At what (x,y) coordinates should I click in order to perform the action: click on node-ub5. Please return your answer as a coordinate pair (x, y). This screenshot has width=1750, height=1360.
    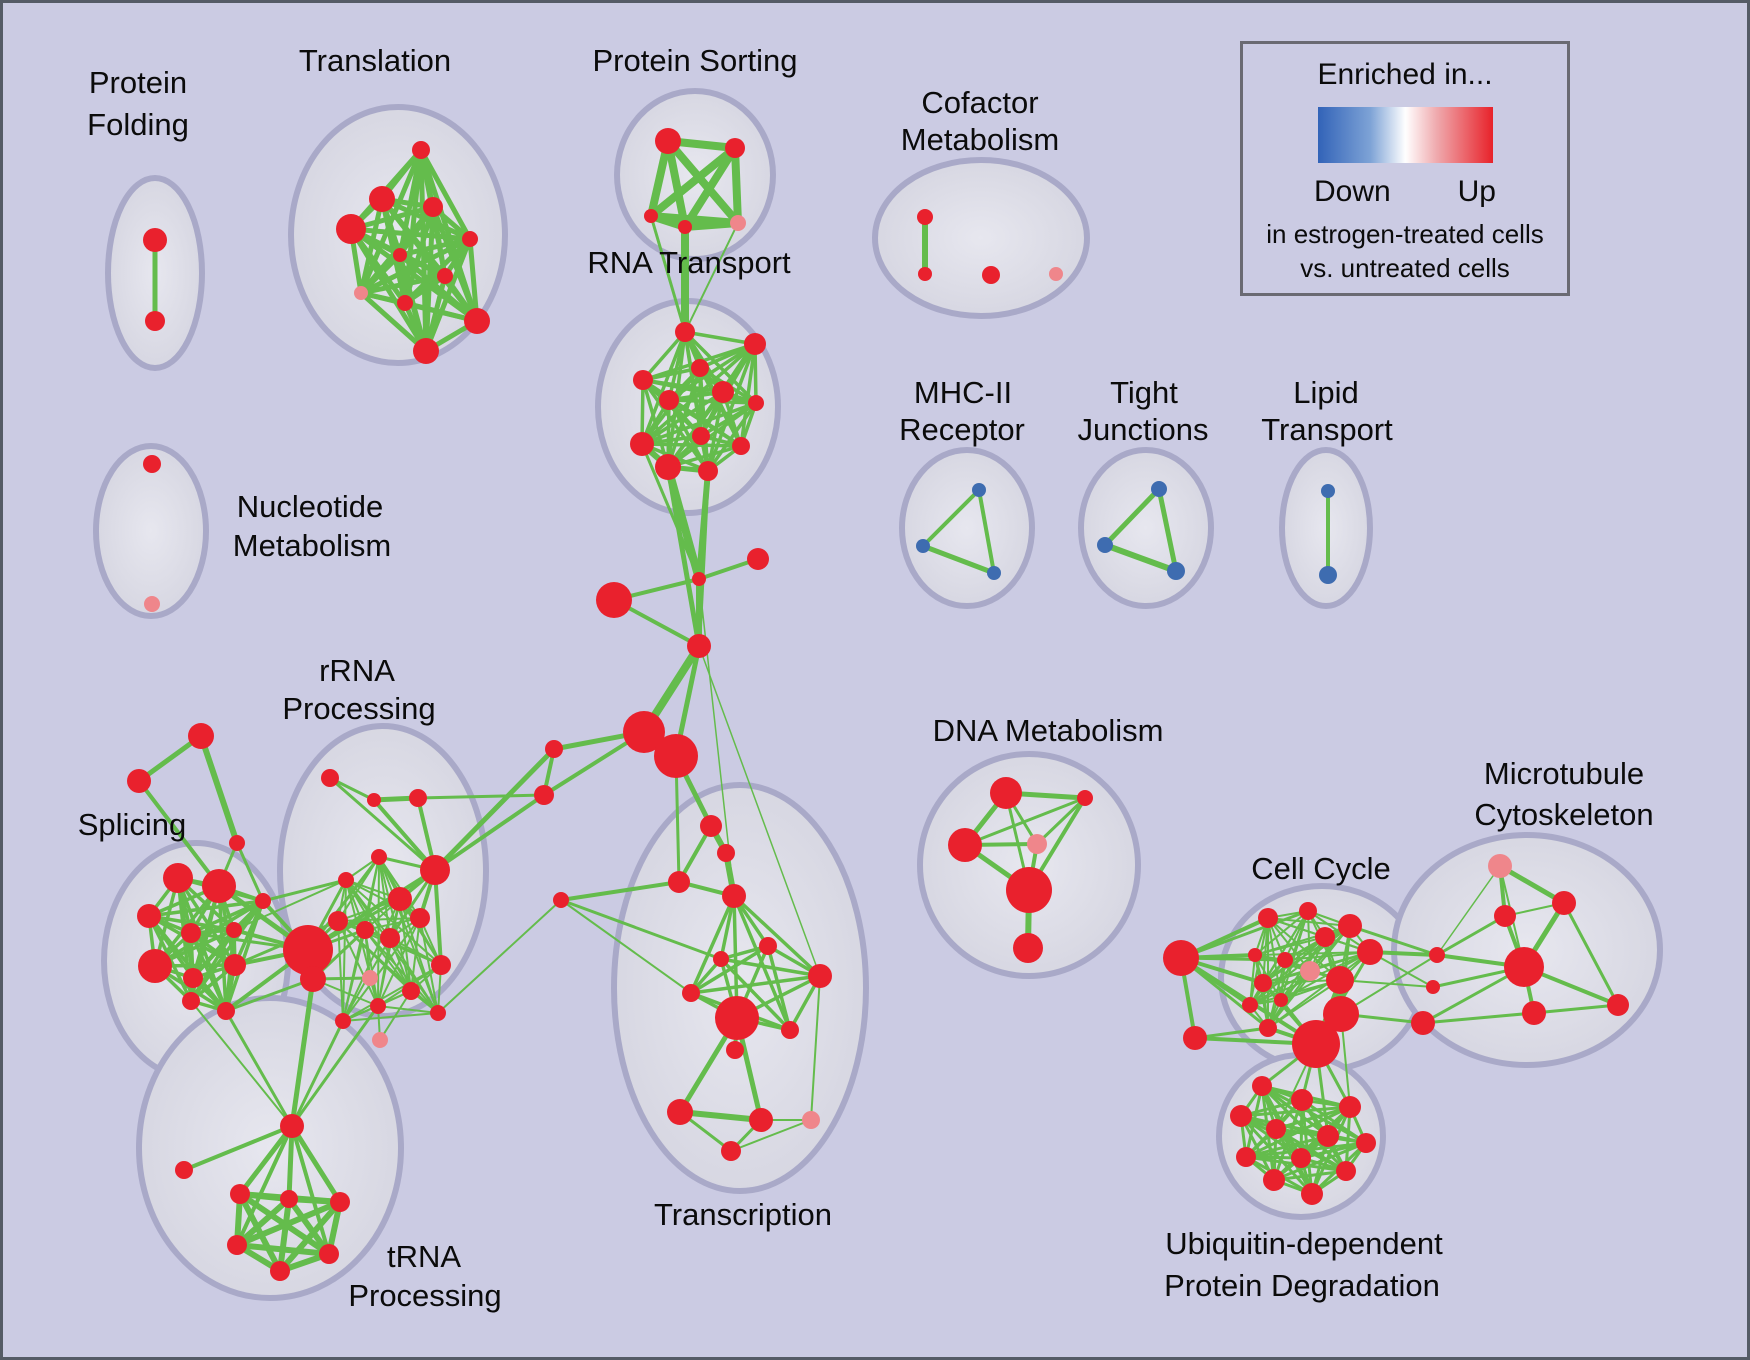
    Looking at the image, I should click on (1276, 1129).